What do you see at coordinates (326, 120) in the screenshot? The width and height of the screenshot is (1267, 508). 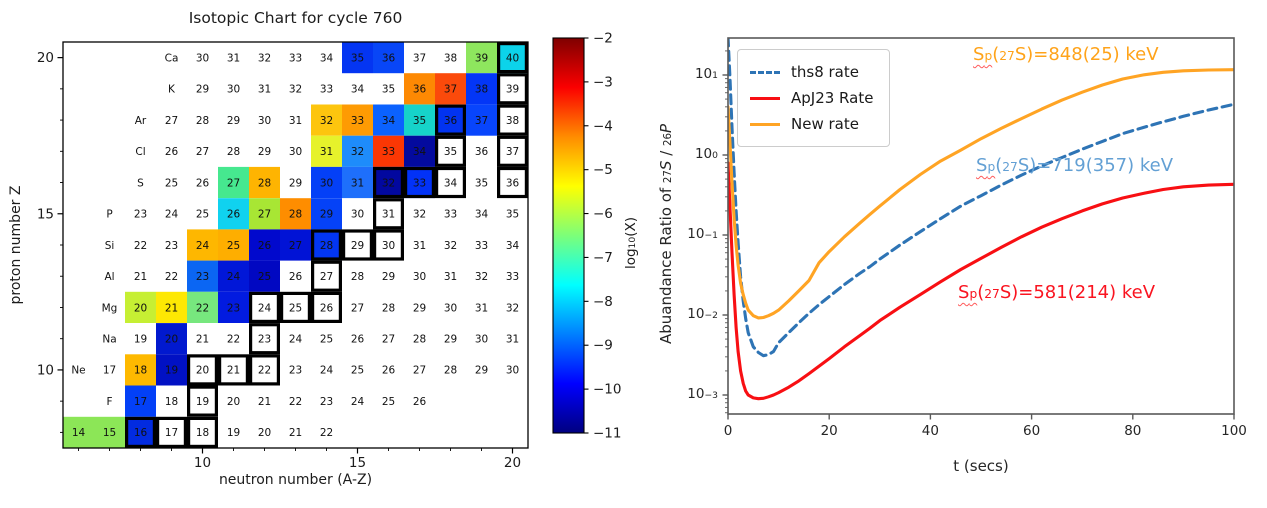 I see `isotope-cell-ar32` at bounding box center [326, 120].